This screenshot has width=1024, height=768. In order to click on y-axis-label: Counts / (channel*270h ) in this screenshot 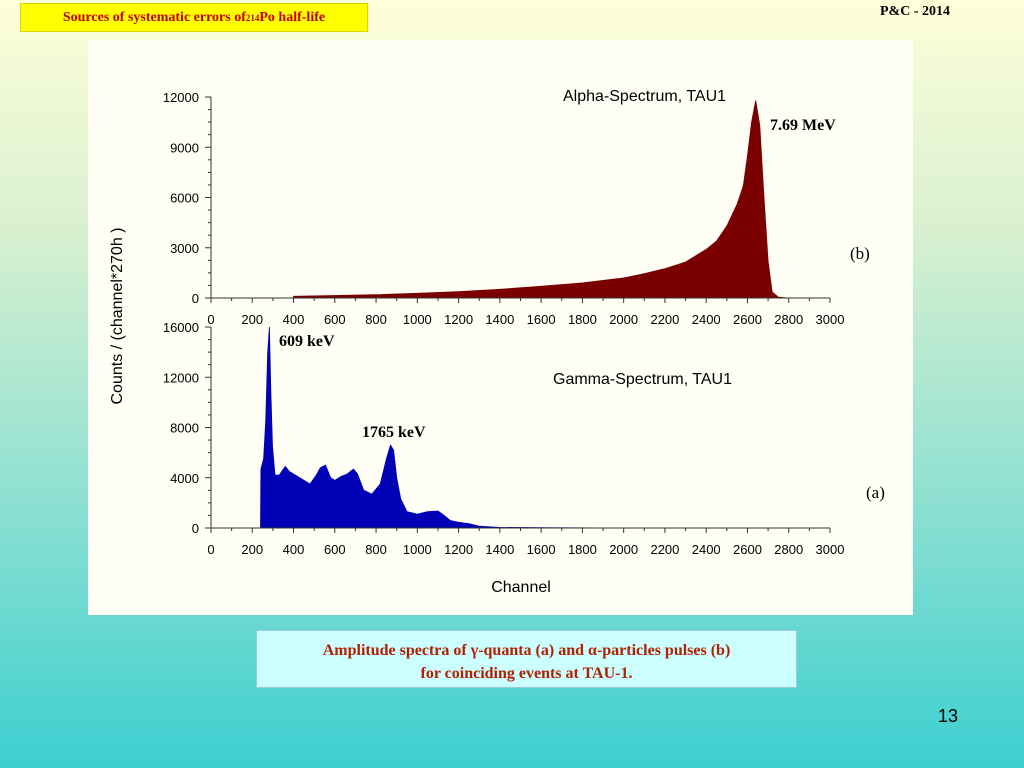, I will do `click(117, 316)`.